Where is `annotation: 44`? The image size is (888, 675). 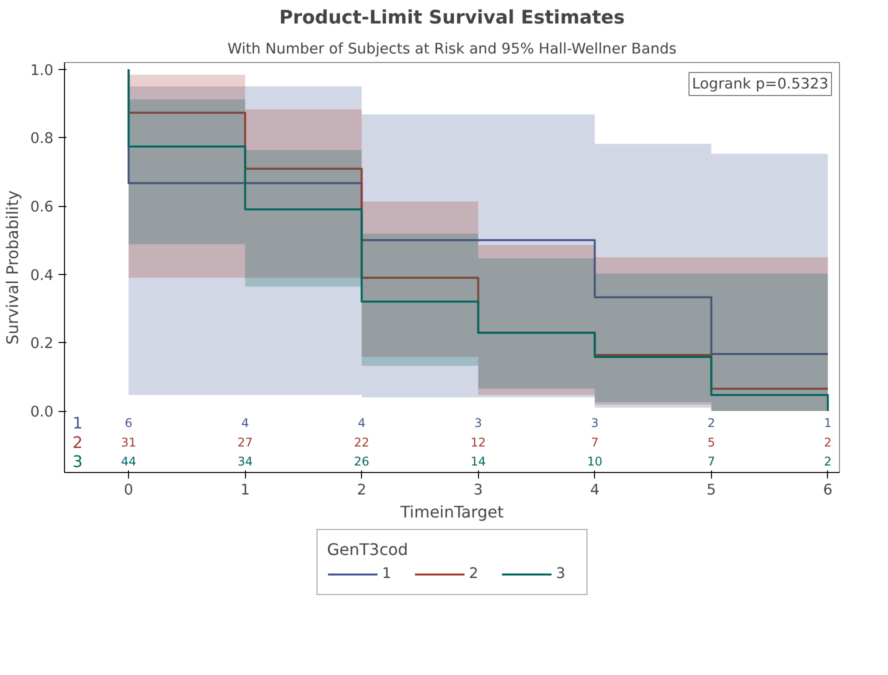 annotation: 44 is located at coordinates (128, 461).